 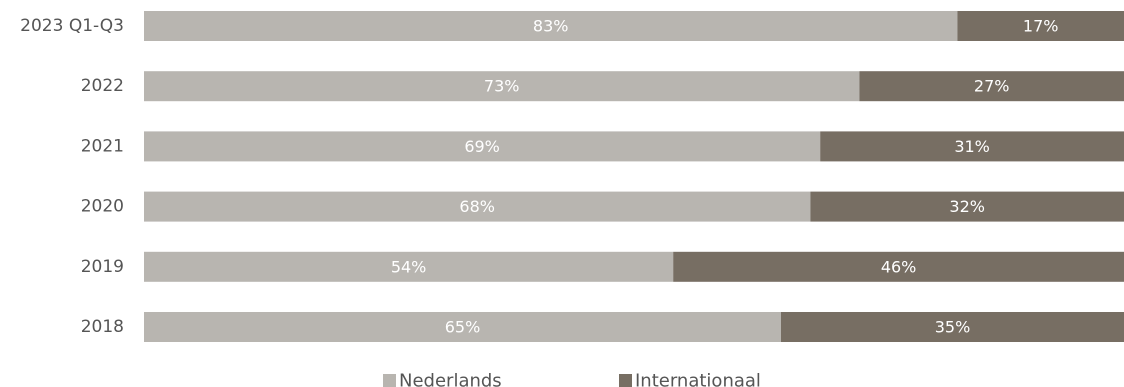 I want to click on bar-internationaal-2019, so click(x=898, y=266).